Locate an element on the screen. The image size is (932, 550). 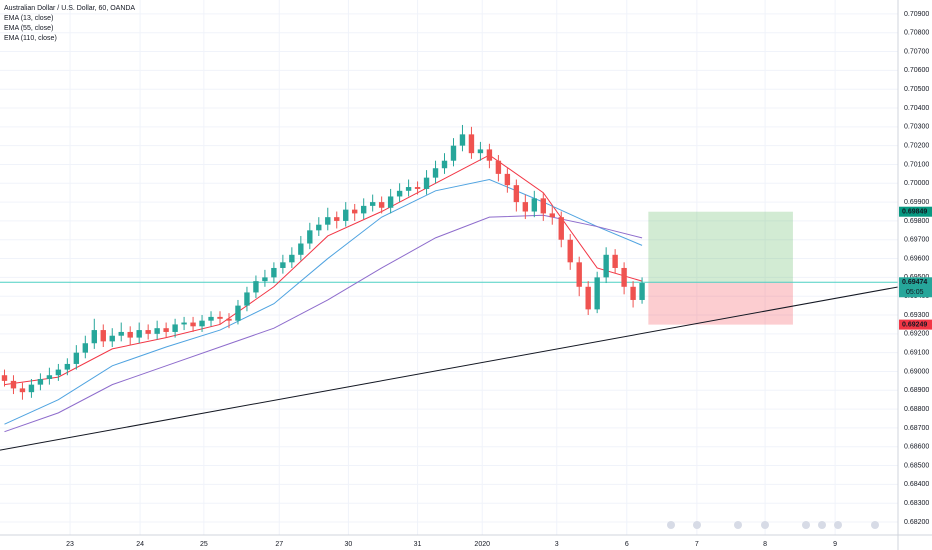
x-tick-label: 24 is located at coordinates (140, 544).